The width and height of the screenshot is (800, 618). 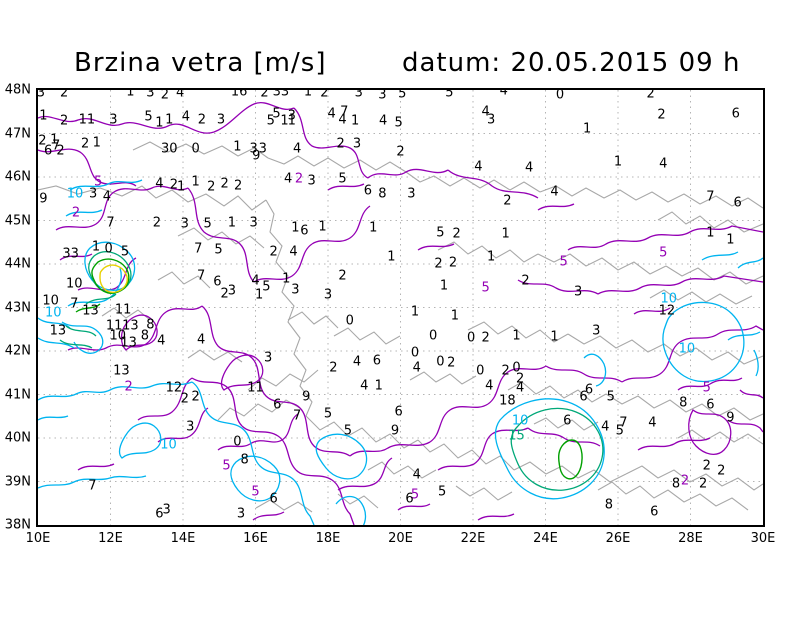 I want to click on x-tick-label: 20E, so click(x=400, y=538).